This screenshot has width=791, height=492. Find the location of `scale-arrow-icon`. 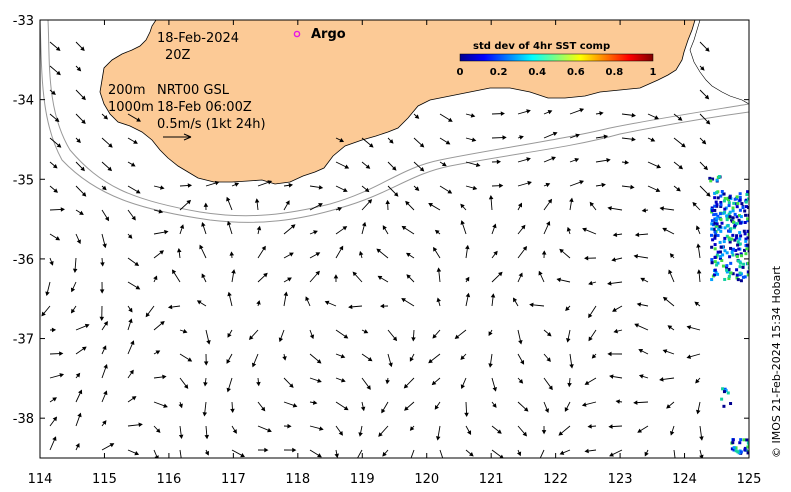

scale-arrow-icon is located at coordinates (177, 137).